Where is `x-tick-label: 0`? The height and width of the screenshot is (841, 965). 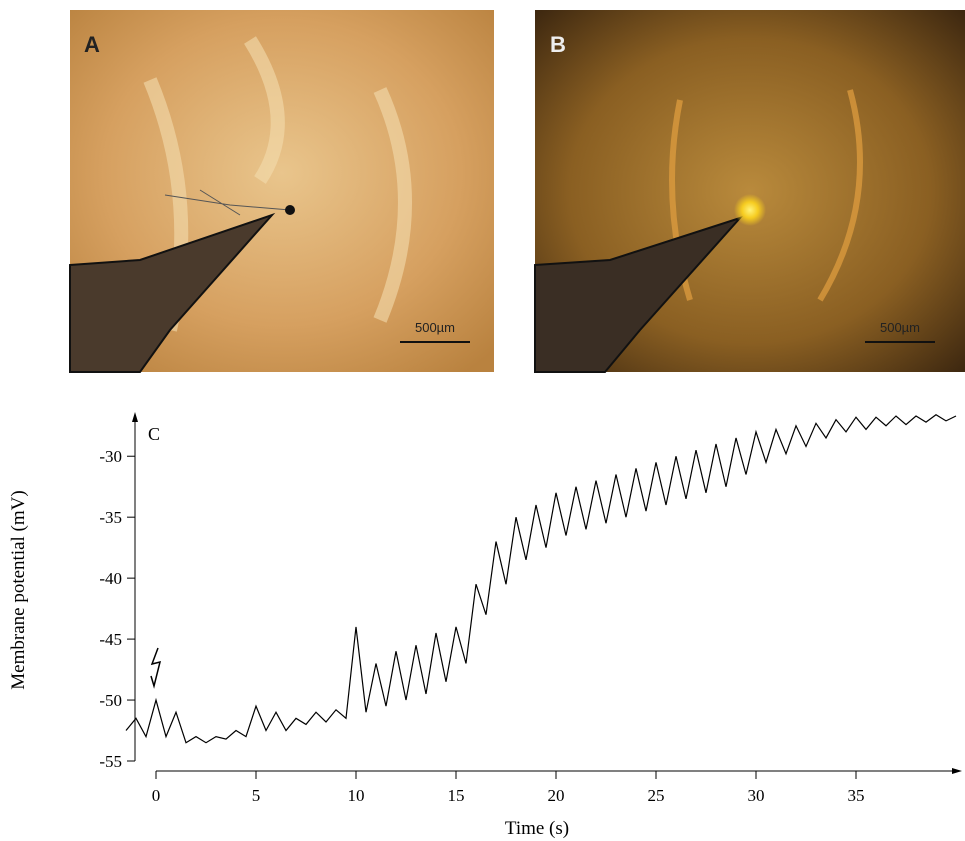 x-tick-label: 0 is located at coordinates (156, 795).